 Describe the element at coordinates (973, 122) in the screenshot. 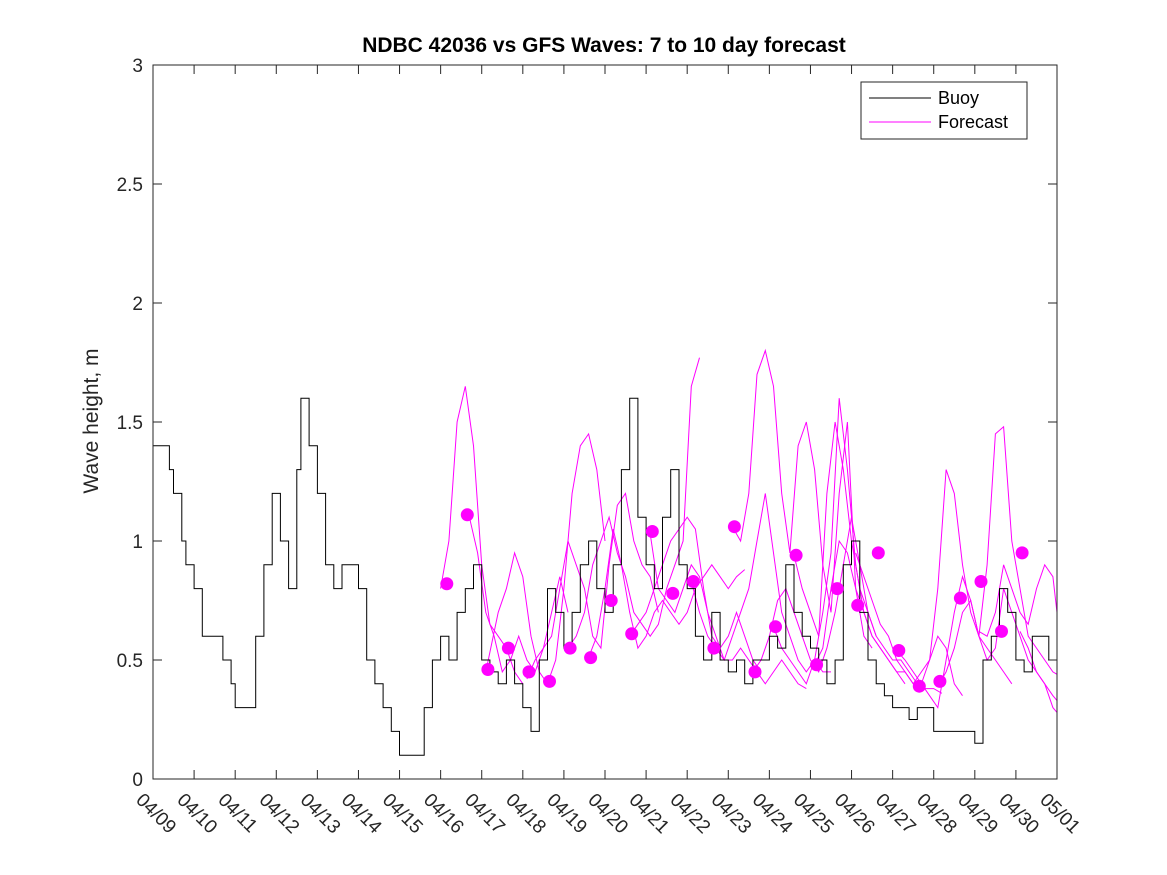

I see `legend-forecast-label: Forecast` at that location.